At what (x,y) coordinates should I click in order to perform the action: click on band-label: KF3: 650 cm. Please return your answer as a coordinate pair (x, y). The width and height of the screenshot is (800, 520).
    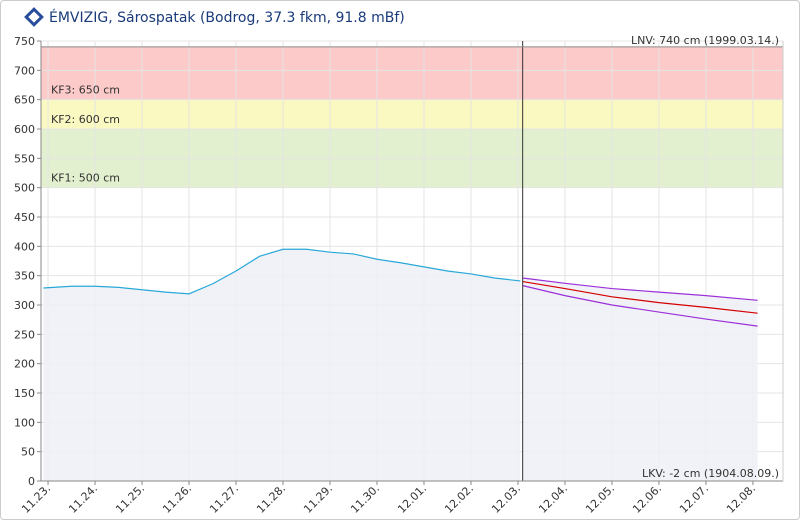
    Looking at the image, I should click on (85, 90).